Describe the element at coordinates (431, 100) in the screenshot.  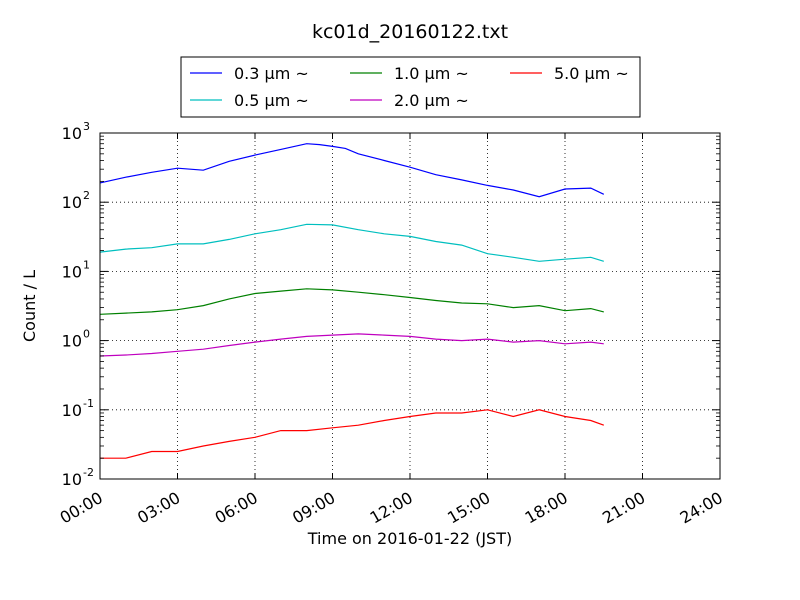
I see `legend-label-3: 2.0 μm ~` at that location.